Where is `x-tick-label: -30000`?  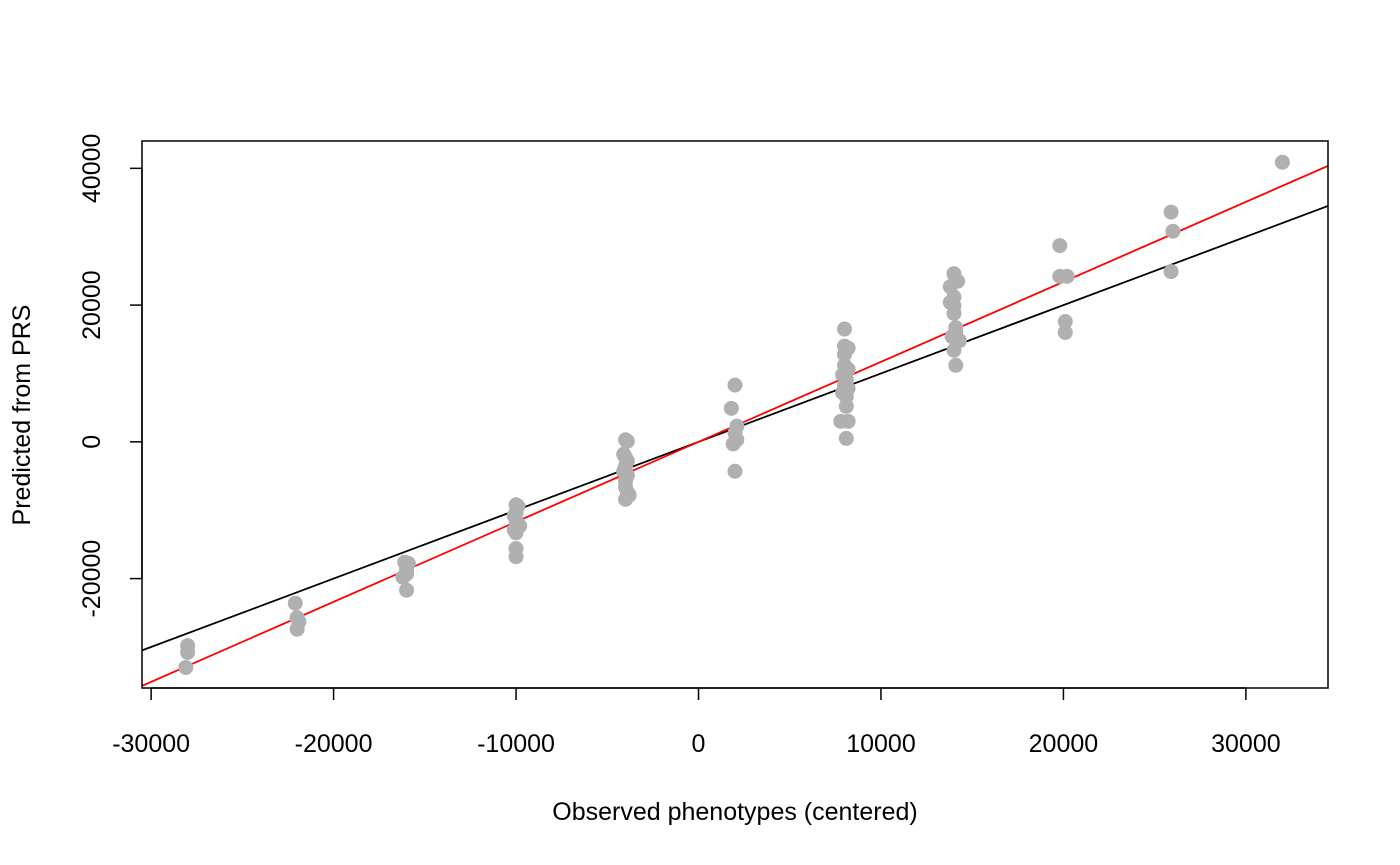 x-tick-label: -30000 is located at coordinates (151, 744).